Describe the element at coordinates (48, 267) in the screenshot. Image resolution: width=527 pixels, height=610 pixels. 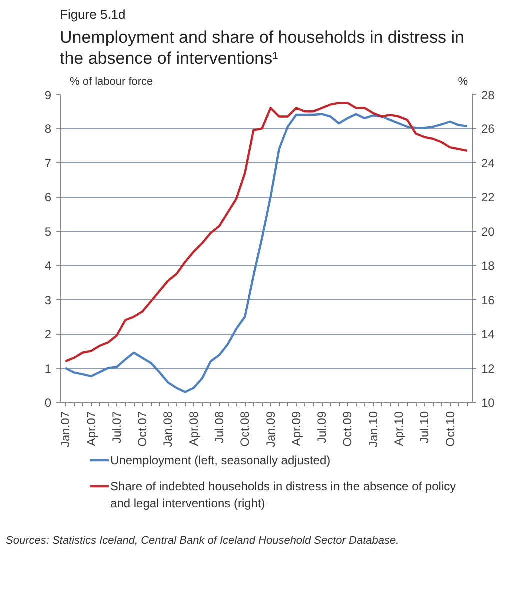
I see `y-tick-label: 4` at that location.